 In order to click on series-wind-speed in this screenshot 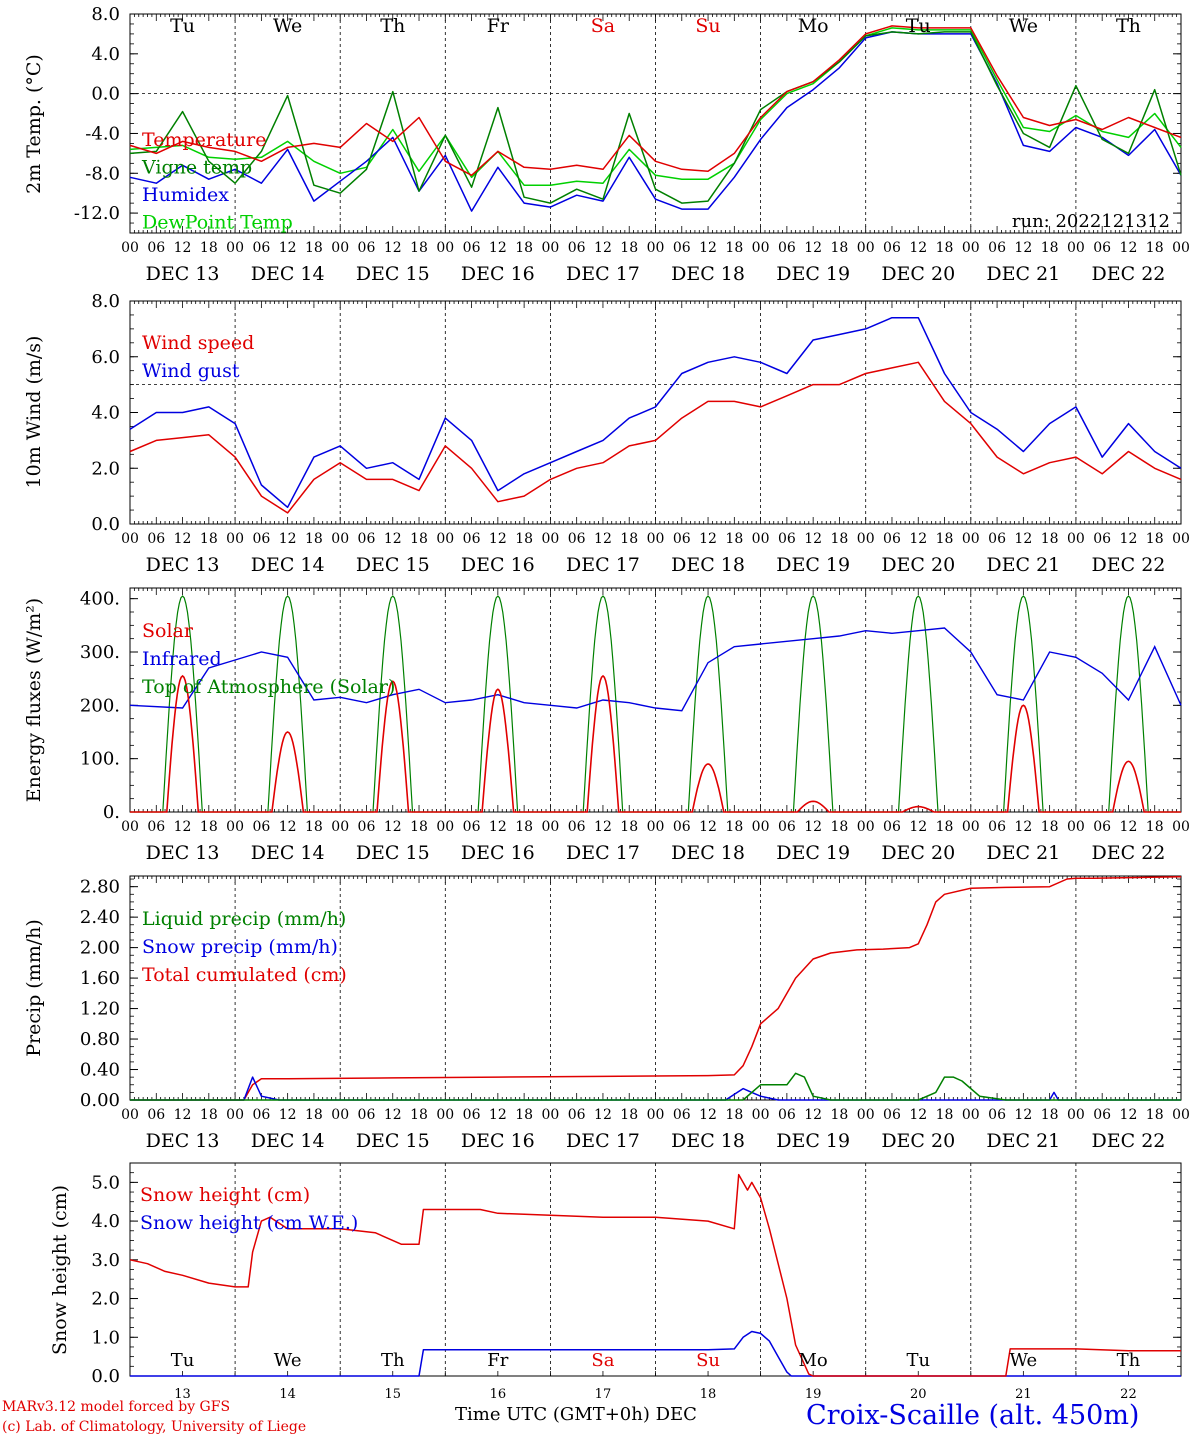, I will do `click(655, 437)`.